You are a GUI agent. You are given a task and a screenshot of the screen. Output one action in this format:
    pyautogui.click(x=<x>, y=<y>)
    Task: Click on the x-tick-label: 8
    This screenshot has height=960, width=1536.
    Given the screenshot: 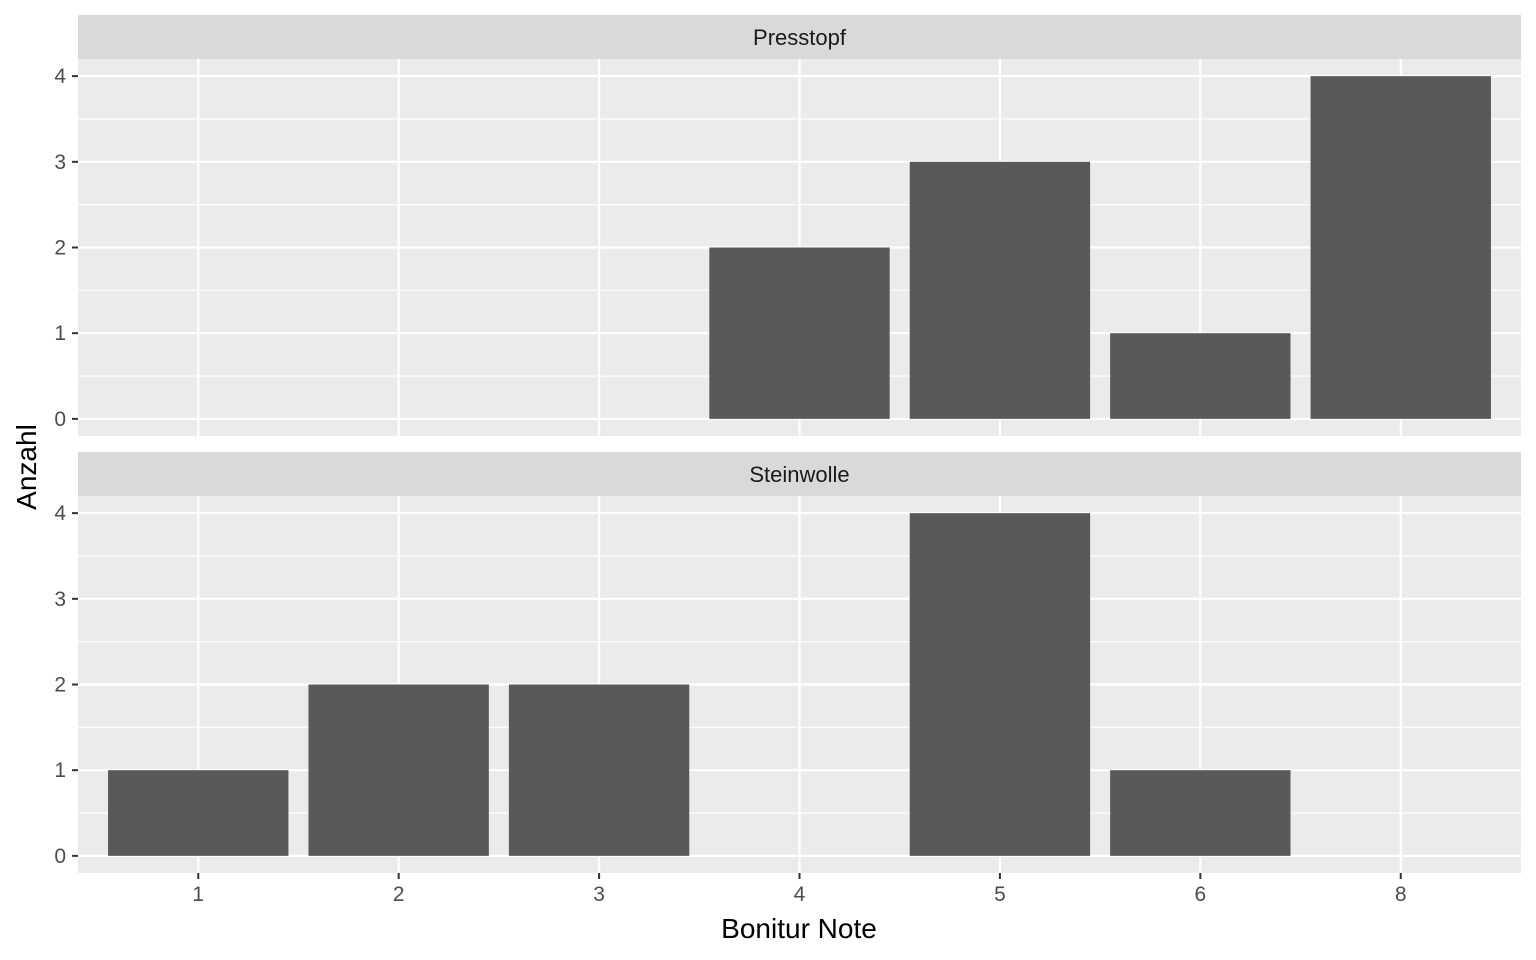 What is the action you would take?
    pyautogui.click(x=1401, y=894)
    